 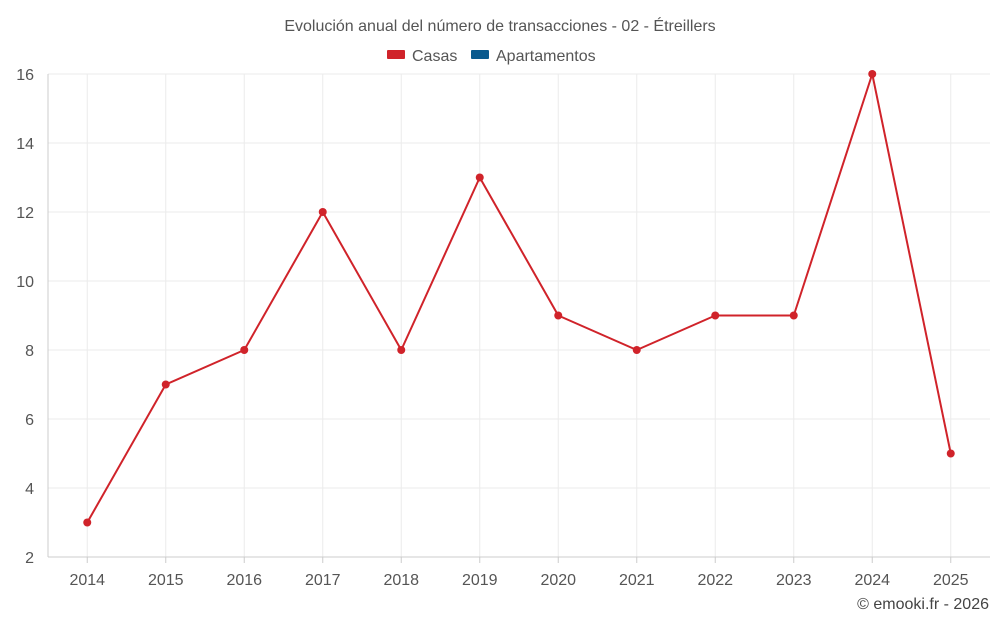 What do you see at coordinates (396, 54) in the screenshot?
I see `legend-swatch-casas` at bounding box center [396, 54].